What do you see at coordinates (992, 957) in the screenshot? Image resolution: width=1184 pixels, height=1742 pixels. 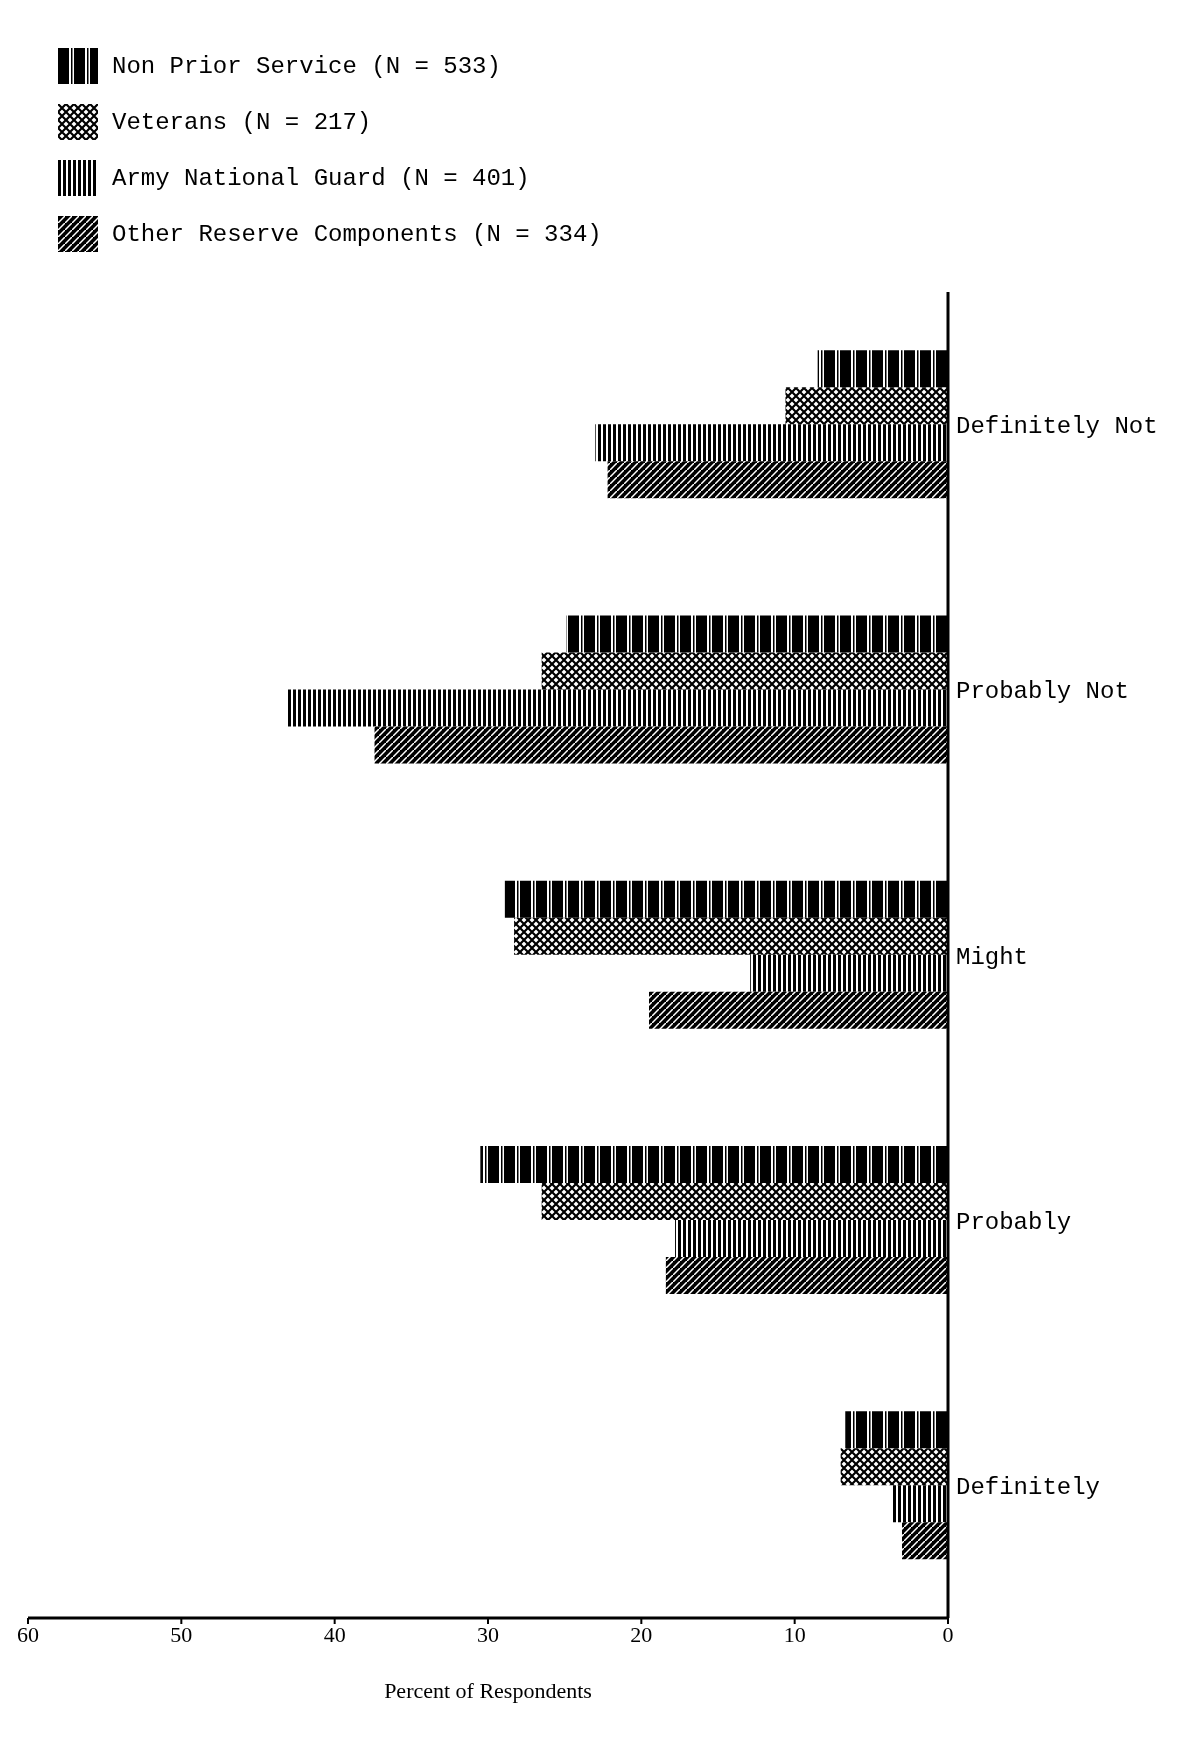 I see `y-tick-label: Might` at bounding box center [992, 957].